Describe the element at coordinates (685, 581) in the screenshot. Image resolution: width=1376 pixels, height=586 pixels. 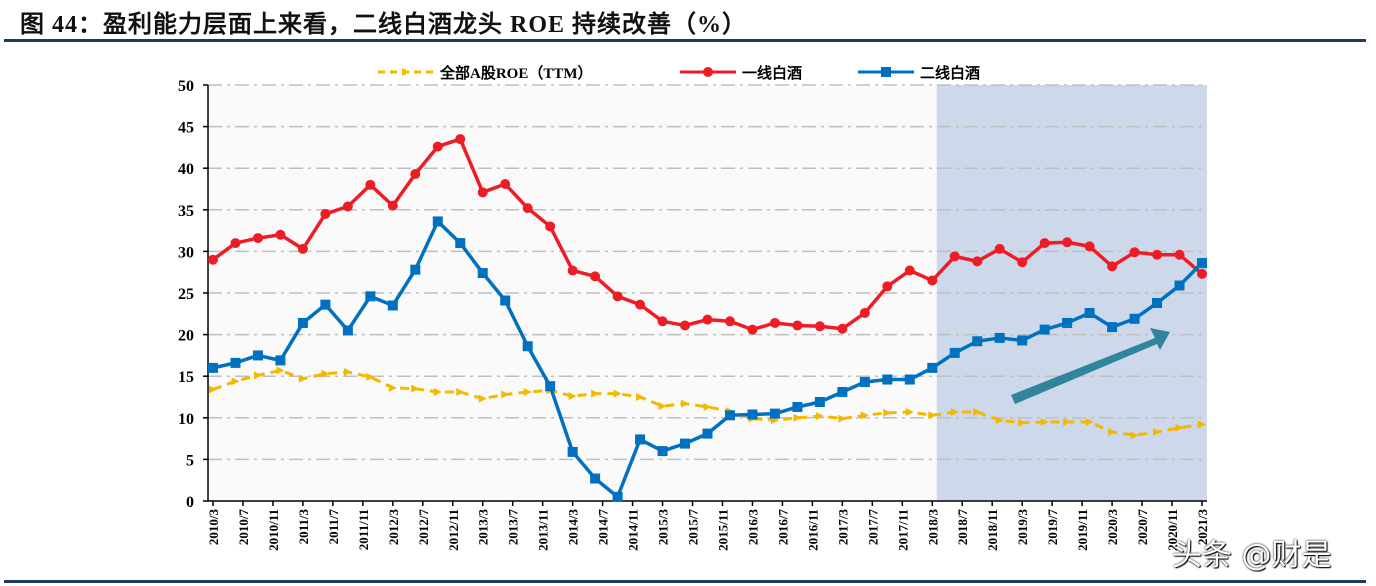
I see `bottom-rule` at that location.